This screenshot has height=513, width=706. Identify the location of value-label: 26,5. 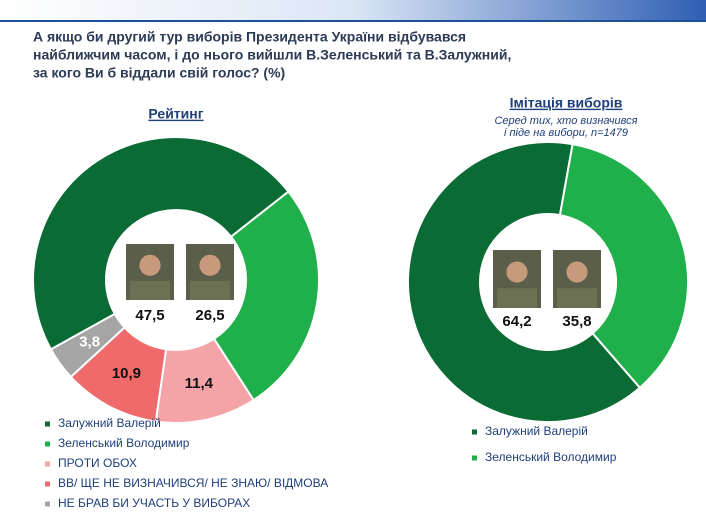
(209, 315).